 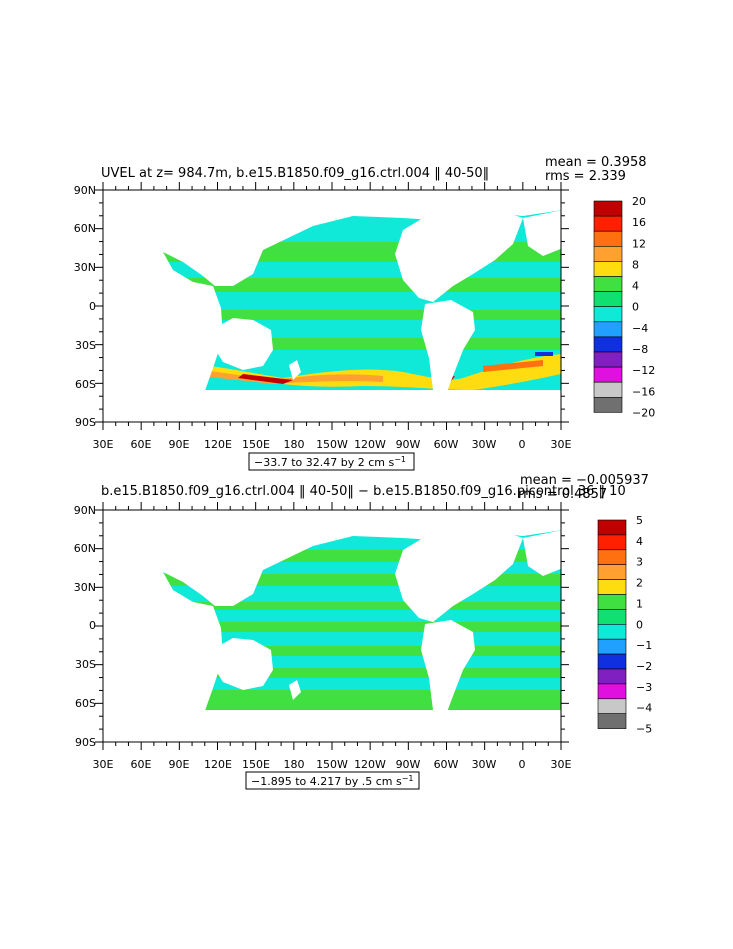 I want to click on panel-2-rms: rms = 0.4857, so click(x=562, y=494).